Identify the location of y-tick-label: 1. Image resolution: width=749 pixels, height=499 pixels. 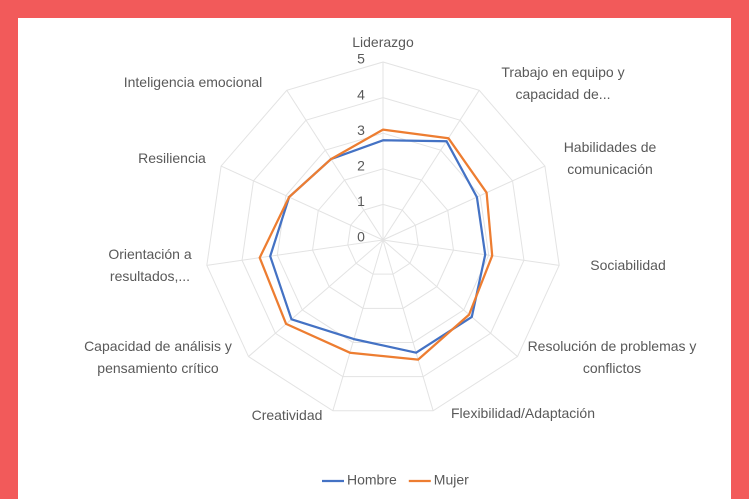
(361, 201).